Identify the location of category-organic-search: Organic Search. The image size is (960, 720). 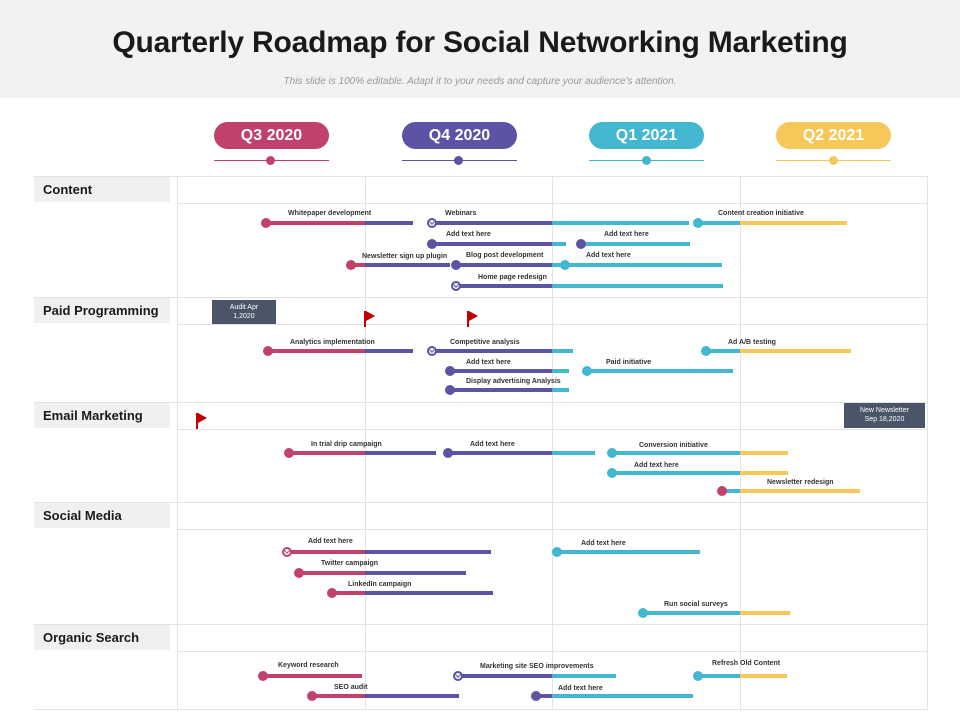
(102, 637).